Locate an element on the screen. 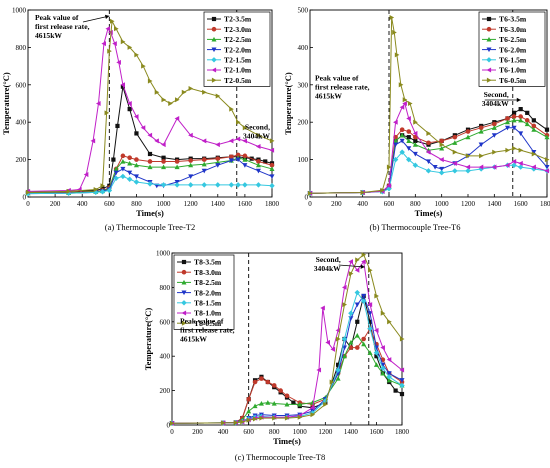 The width and height of the screenshot is (550, 468). chart-3-x-tick-label: 0 is located at coordinates (172, 432).